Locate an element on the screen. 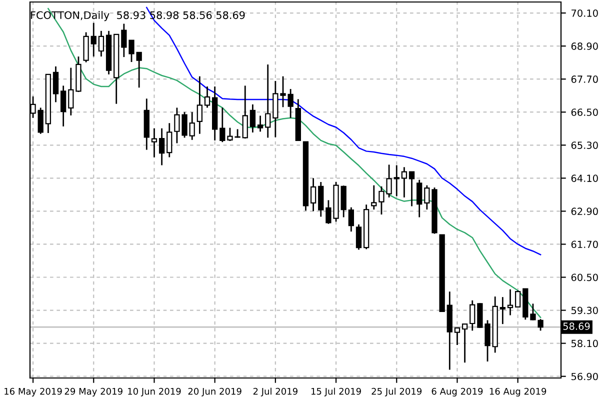 The height and width of the screenshot is (400, 600). y-tick-label: 70.10 is located at coordinates (585, 13).